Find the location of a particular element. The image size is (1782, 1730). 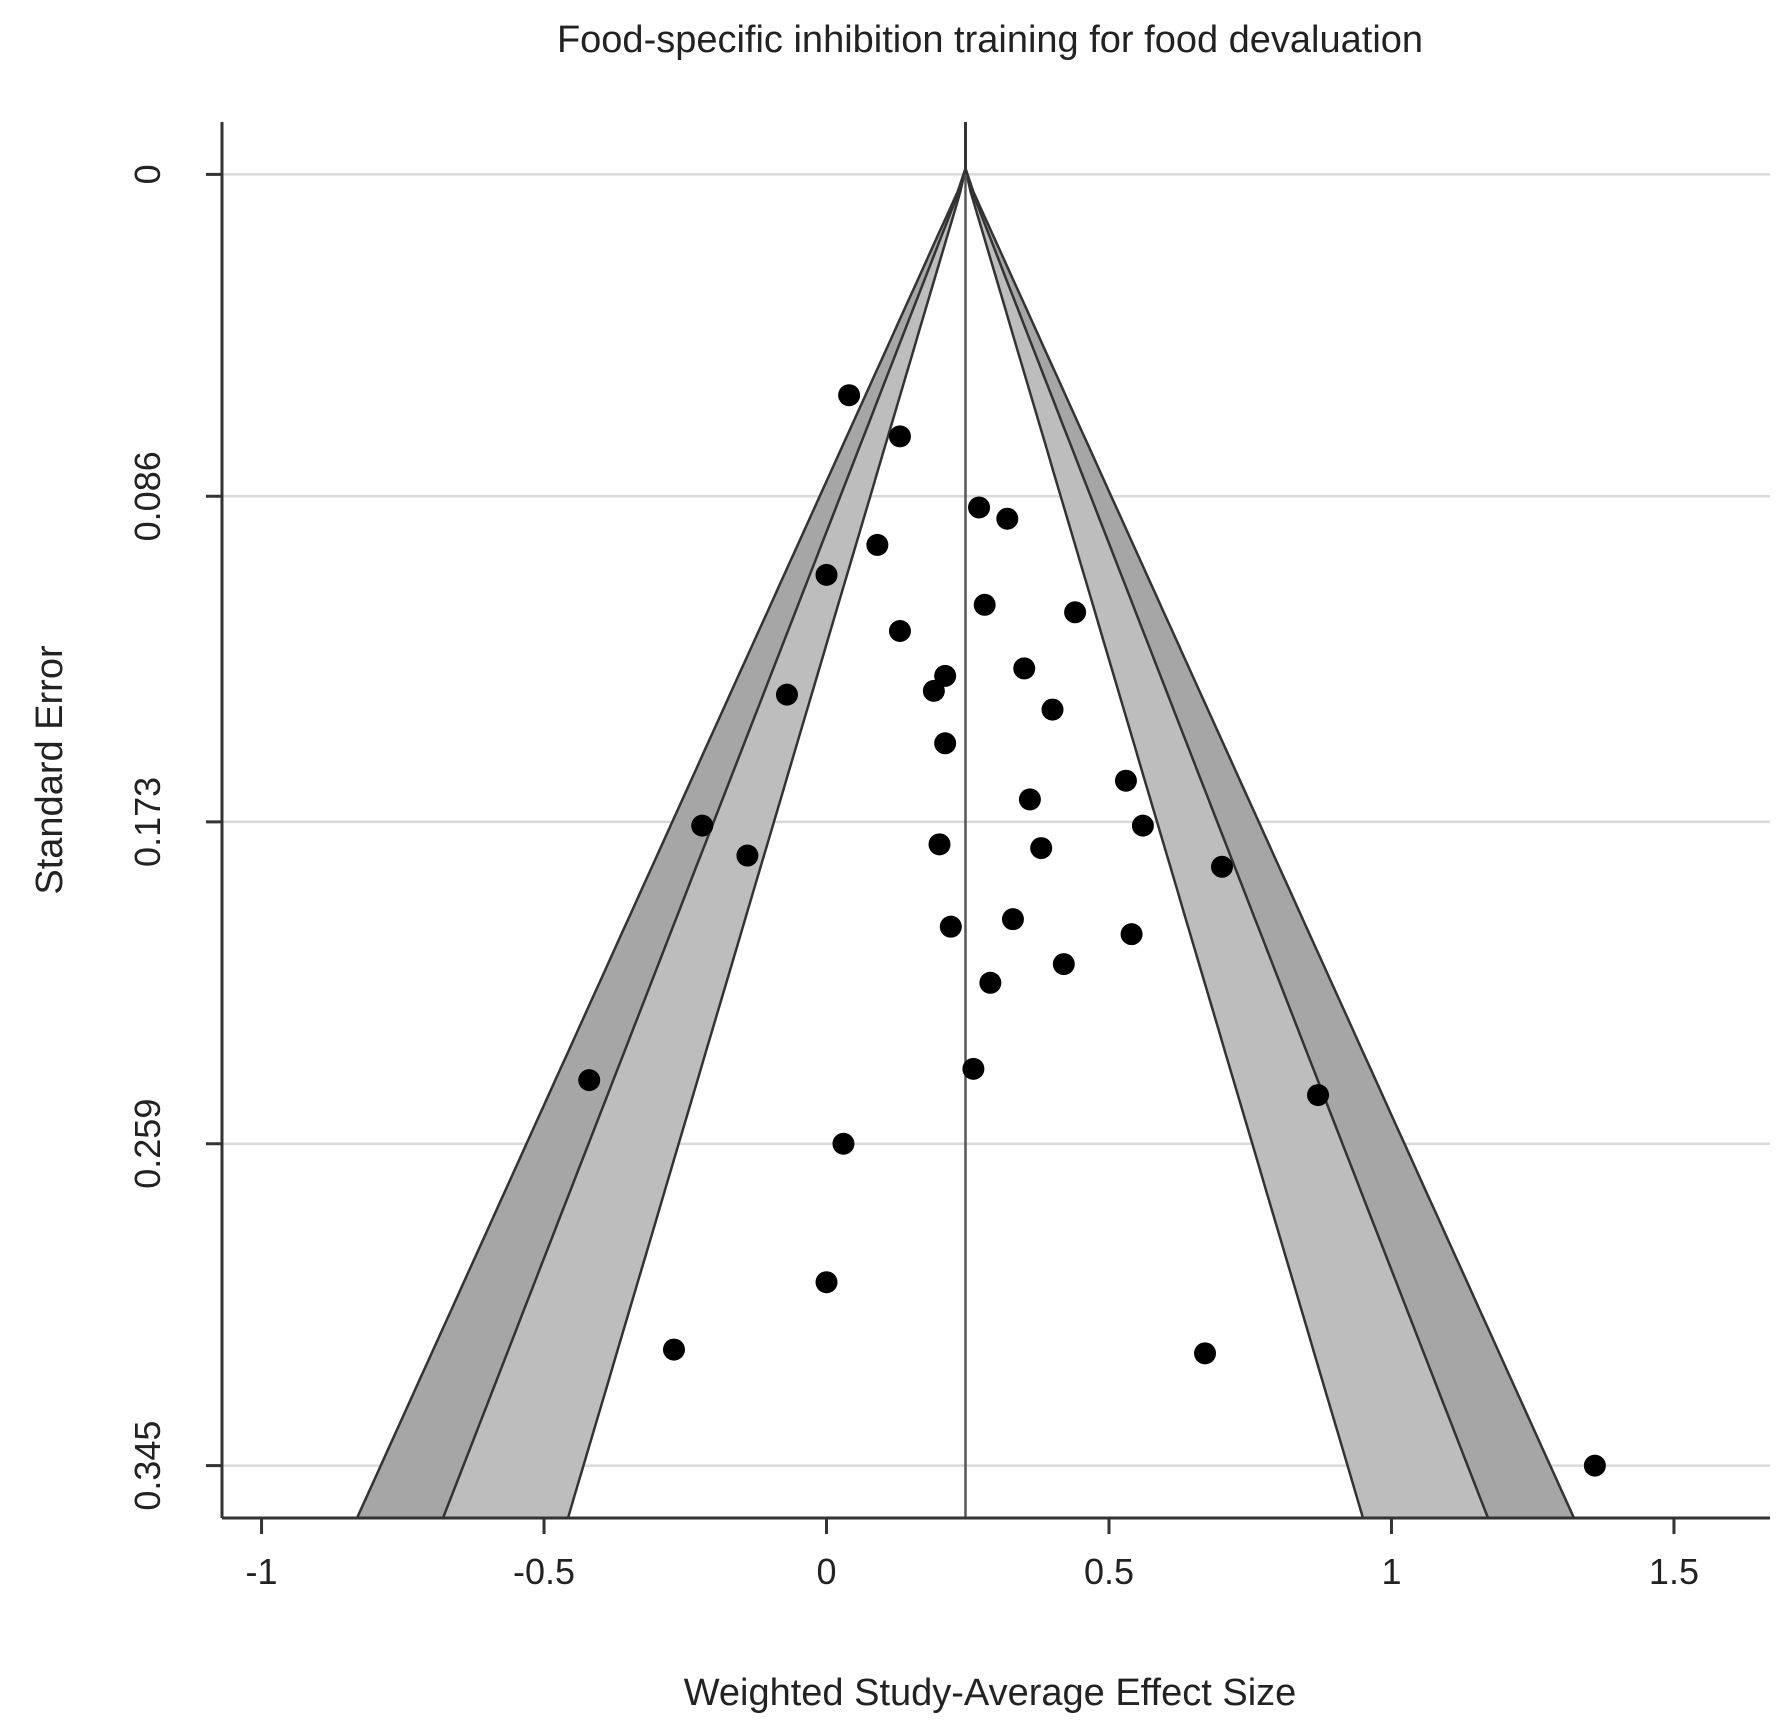

x-axis-label: Weighted Study-Average Effect Size is located at coordinates (990, 1693).